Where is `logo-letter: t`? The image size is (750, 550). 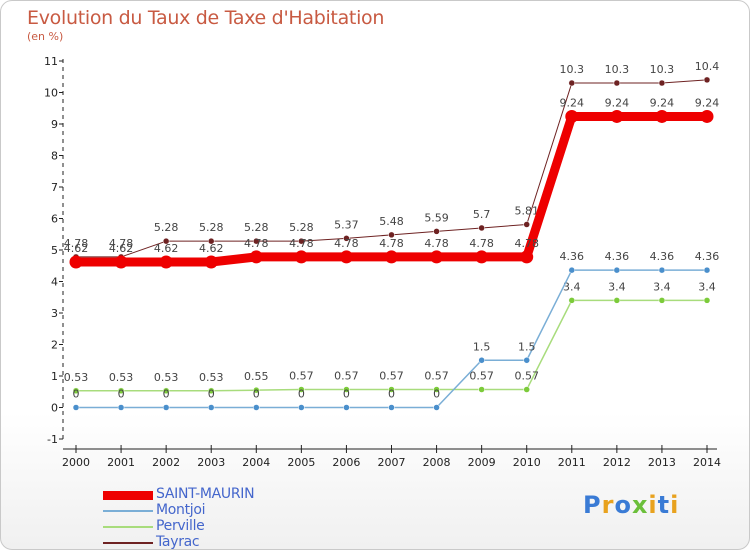
logo-letter: t is located at coordinates (664, 505).